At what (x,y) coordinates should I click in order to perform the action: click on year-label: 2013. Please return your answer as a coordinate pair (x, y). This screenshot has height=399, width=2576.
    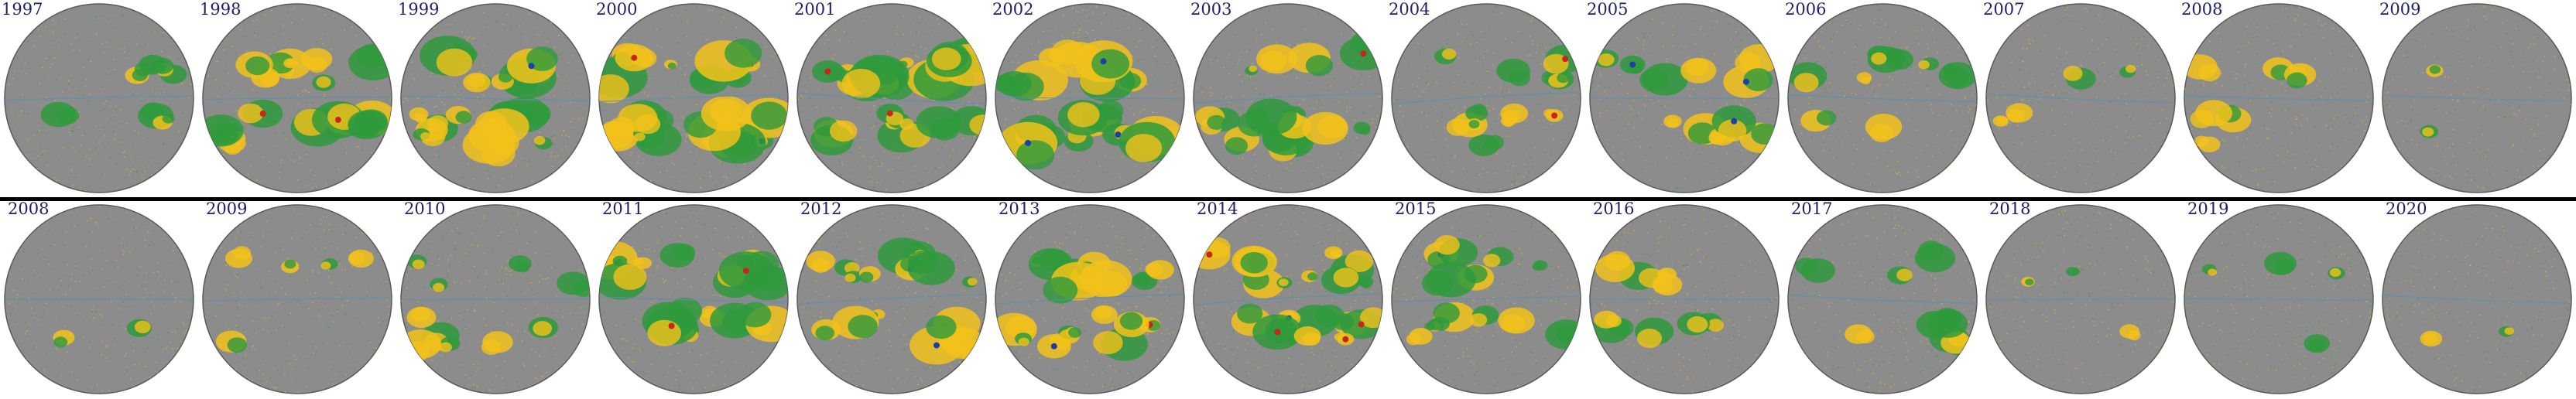
    Looking at the image, I should click on (1019, 209).